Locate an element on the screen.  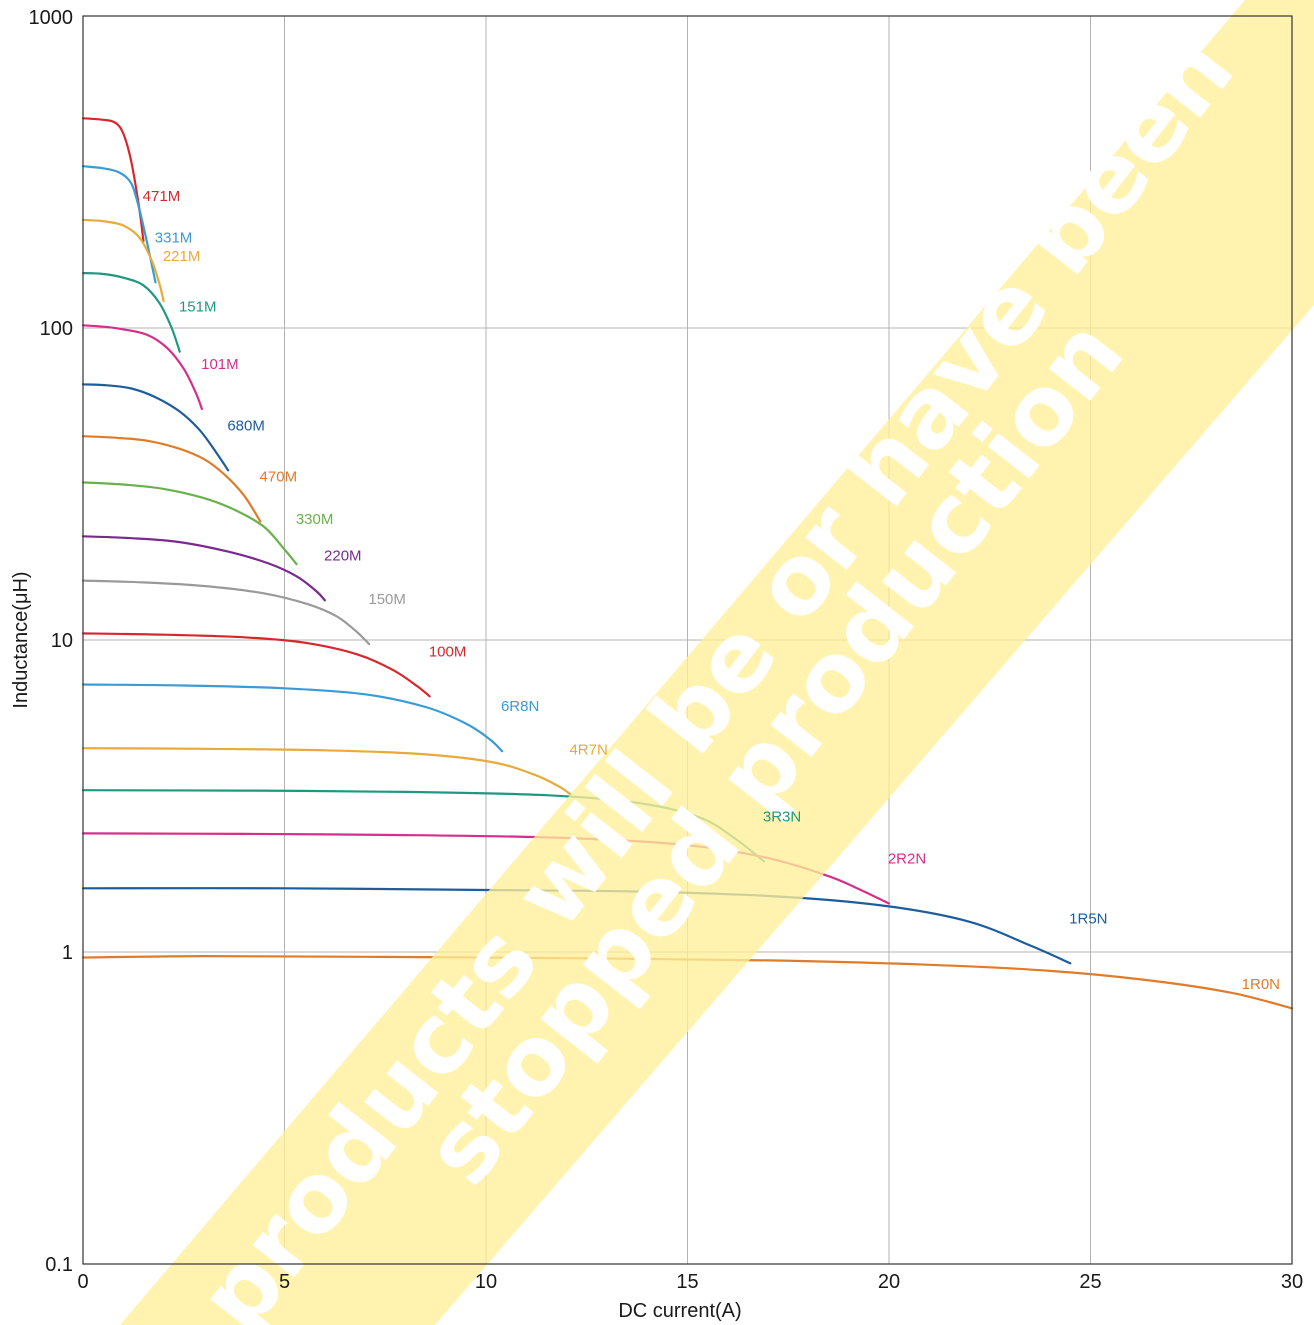
series-line-221M is located at coordinates (123, 260).